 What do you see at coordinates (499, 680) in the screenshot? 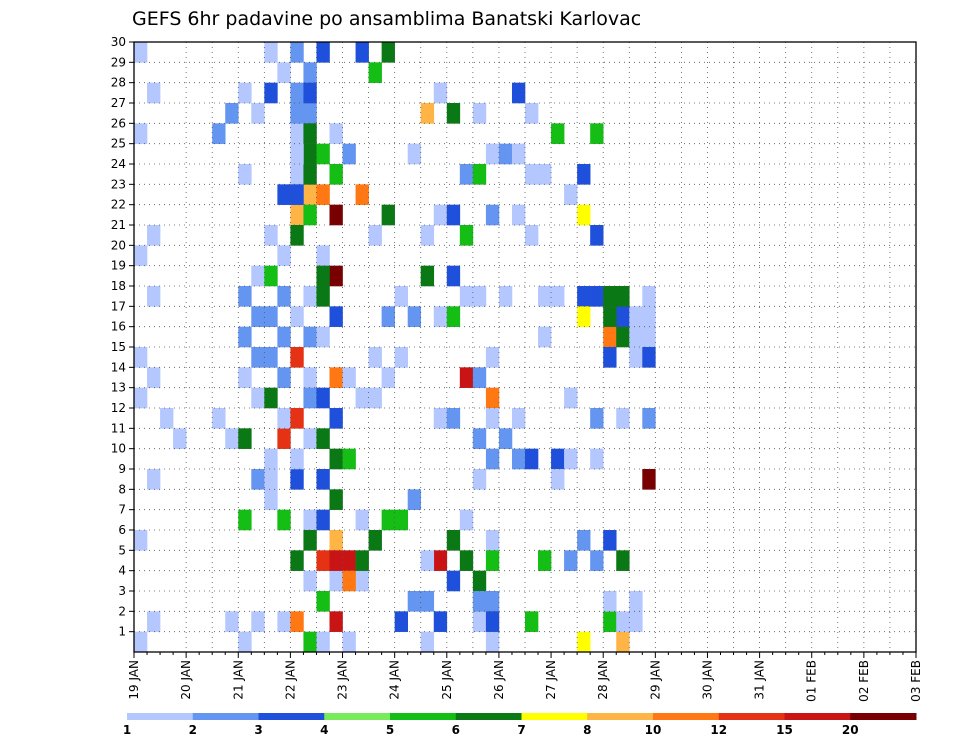
I see `x-tick-label: 26 JAN` at bounding box center [499, 680].